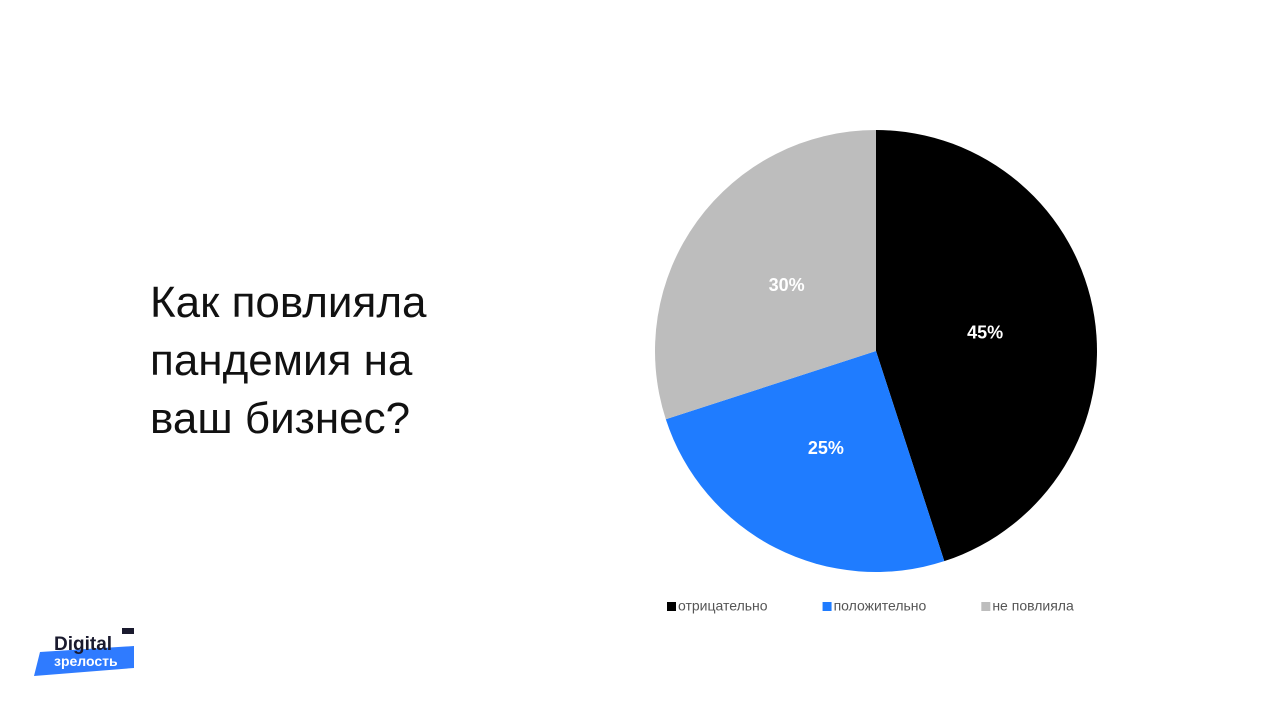  I want to click on logo-text: зрелость, so click(86, 661).